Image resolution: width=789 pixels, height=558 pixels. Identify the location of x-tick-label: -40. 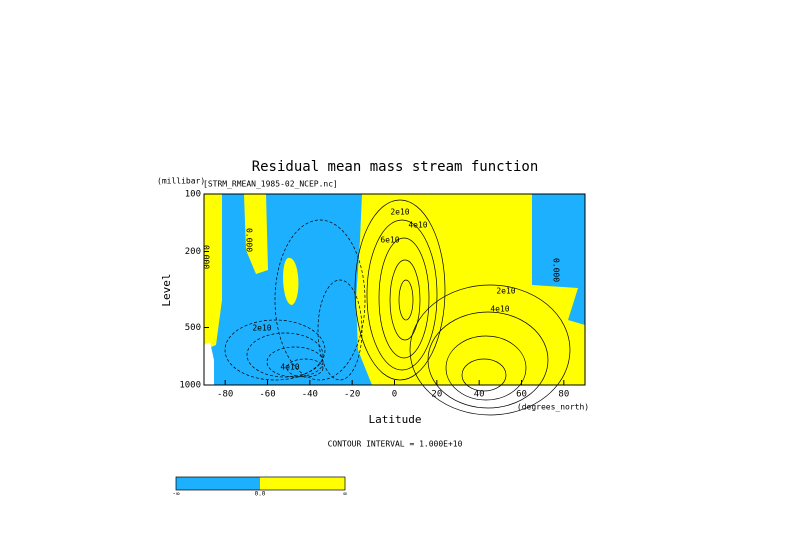
(310, 395).